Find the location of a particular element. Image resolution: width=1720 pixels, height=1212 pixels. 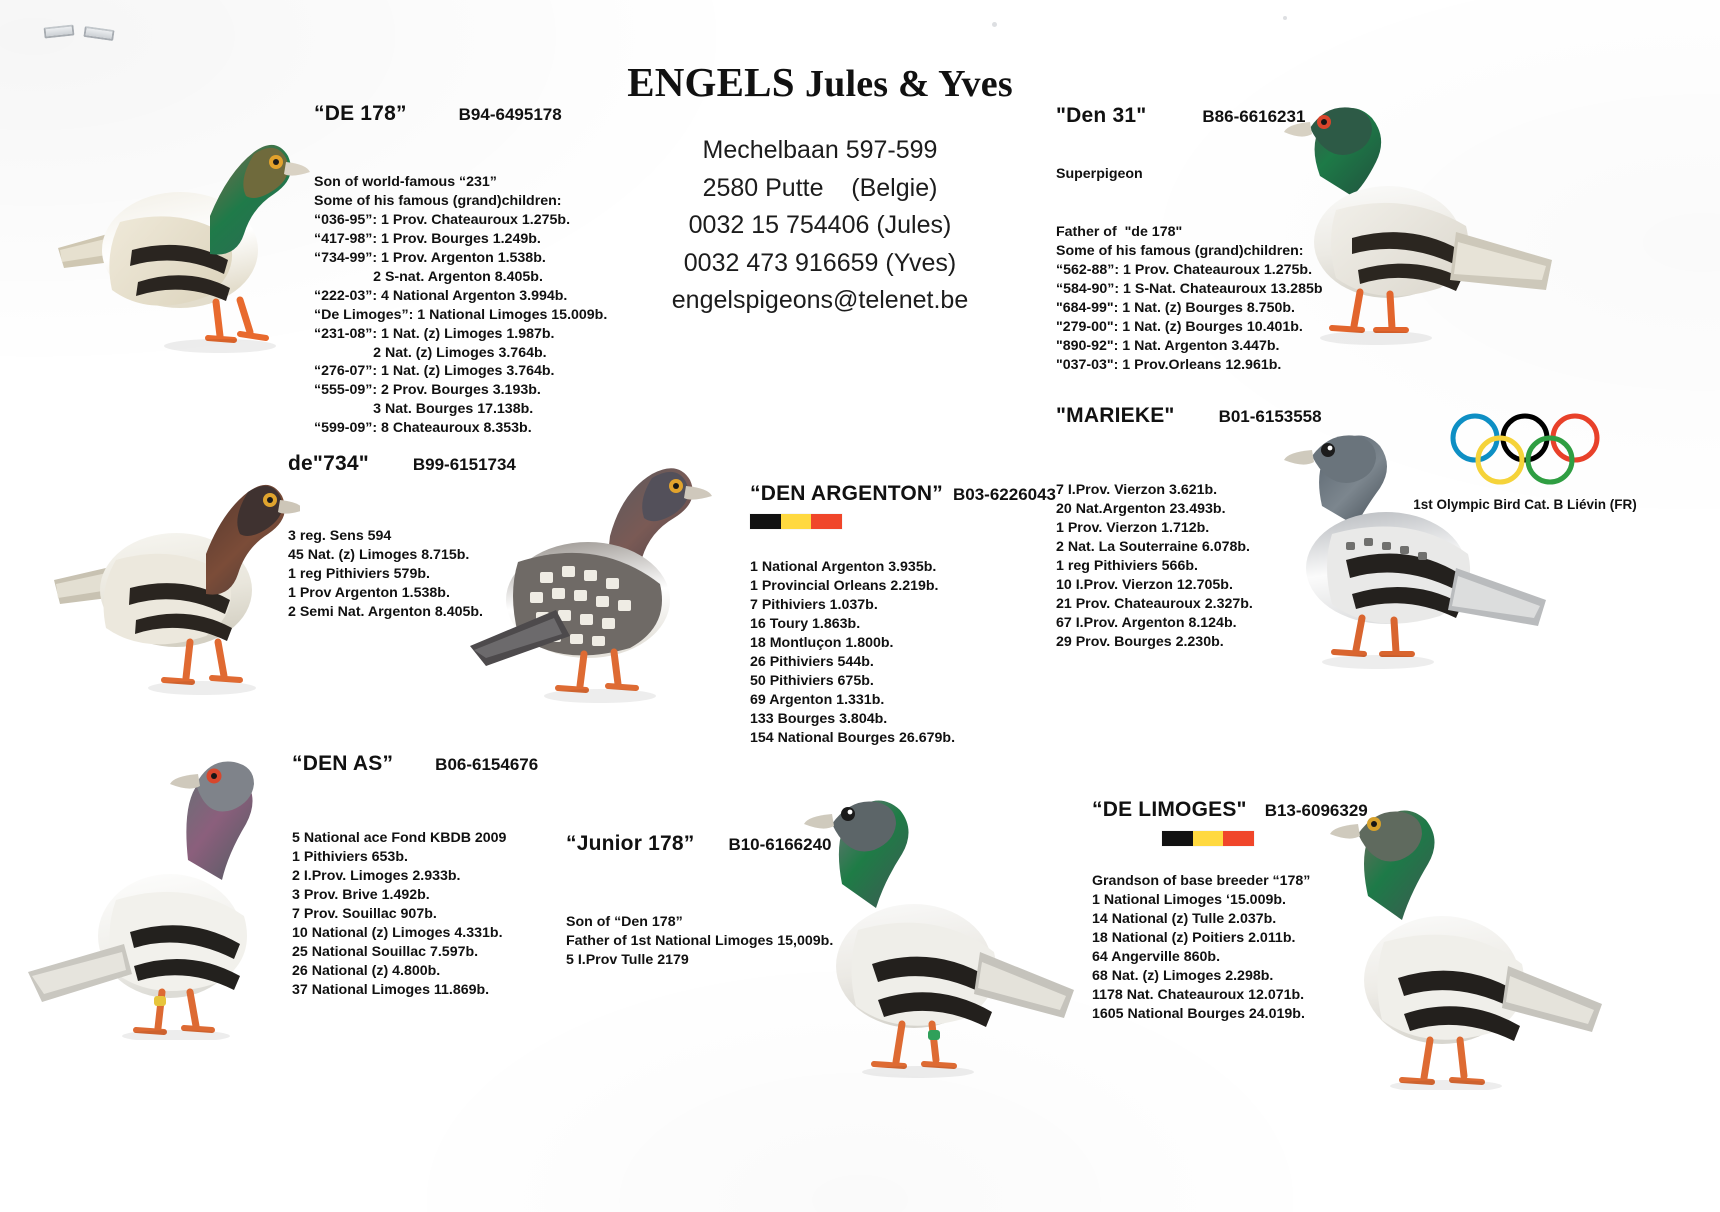

result-line: 1 Pithiviers 653b. is located at coordinates (350, 856).